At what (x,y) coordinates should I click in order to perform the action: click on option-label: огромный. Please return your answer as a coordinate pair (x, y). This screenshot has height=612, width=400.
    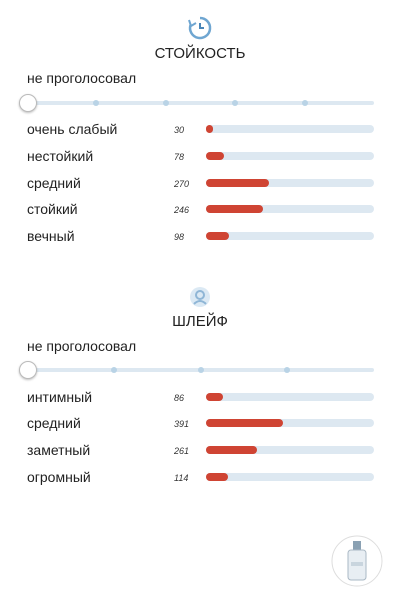
    Looking at the image, I should click on (59, 477).